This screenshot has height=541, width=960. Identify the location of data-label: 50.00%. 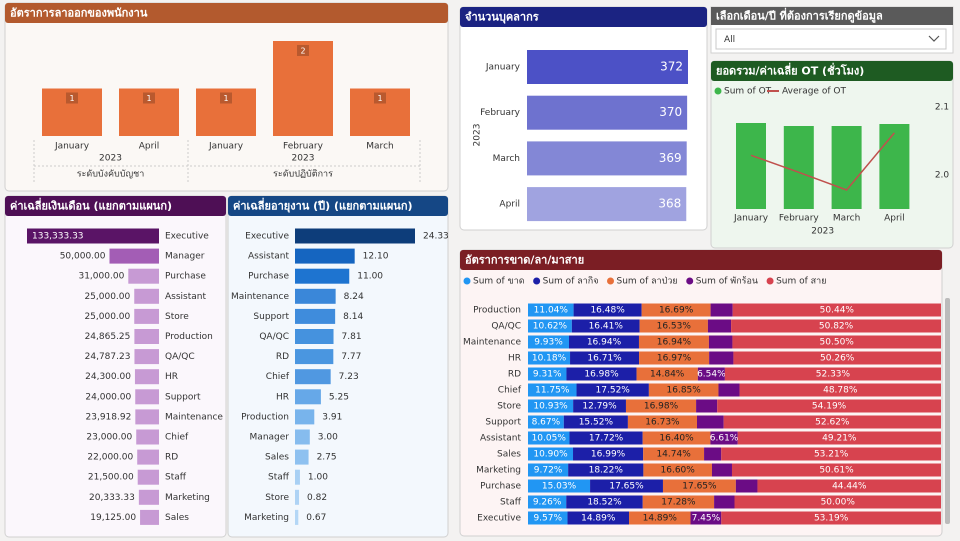
(838, 503).